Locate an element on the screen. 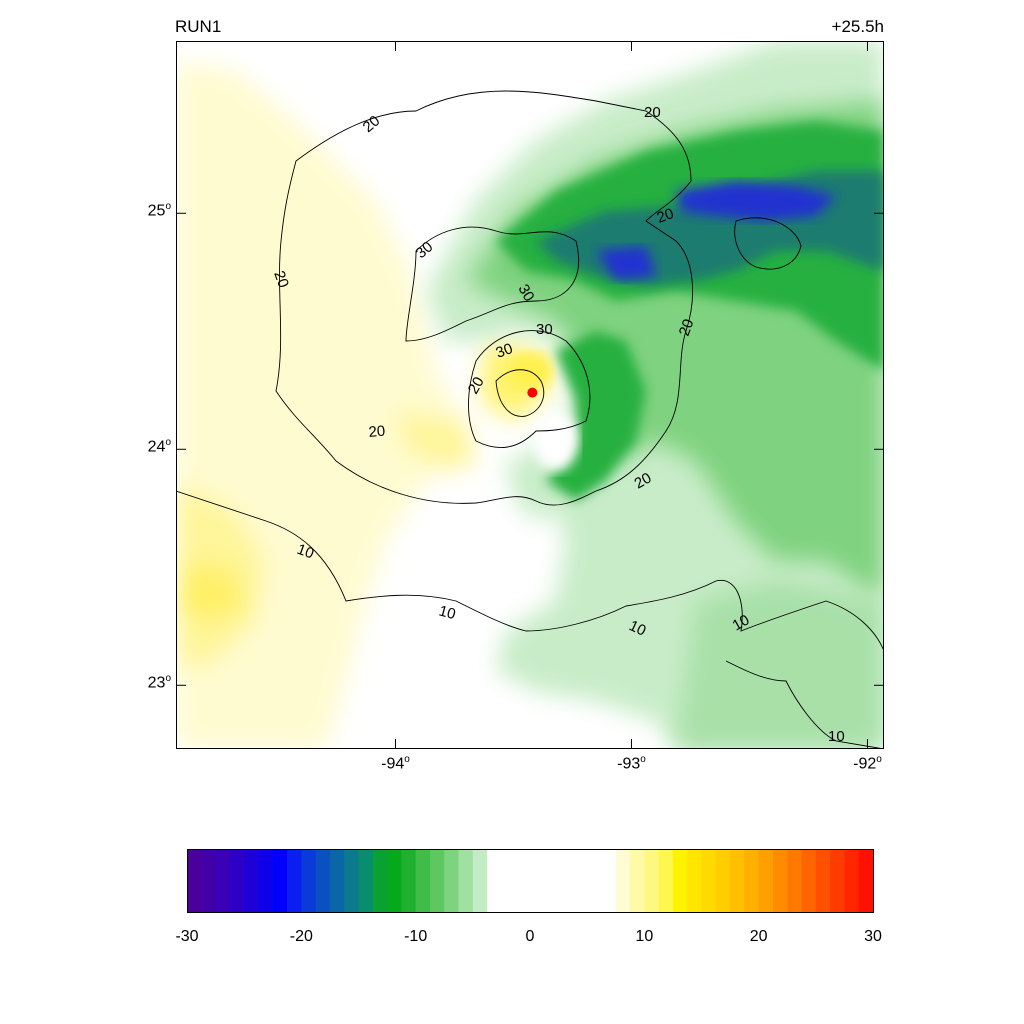 This screenshot has height=1024, width=1024. lat-label: 24o is located at coordinates (159, 446).